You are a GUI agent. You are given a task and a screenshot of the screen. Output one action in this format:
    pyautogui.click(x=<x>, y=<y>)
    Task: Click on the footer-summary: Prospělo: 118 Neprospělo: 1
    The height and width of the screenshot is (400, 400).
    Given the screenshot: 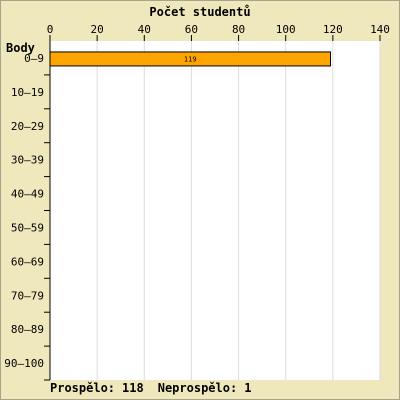 What is the action you would take?
    pyautogui.click(x=150, y=388)
    